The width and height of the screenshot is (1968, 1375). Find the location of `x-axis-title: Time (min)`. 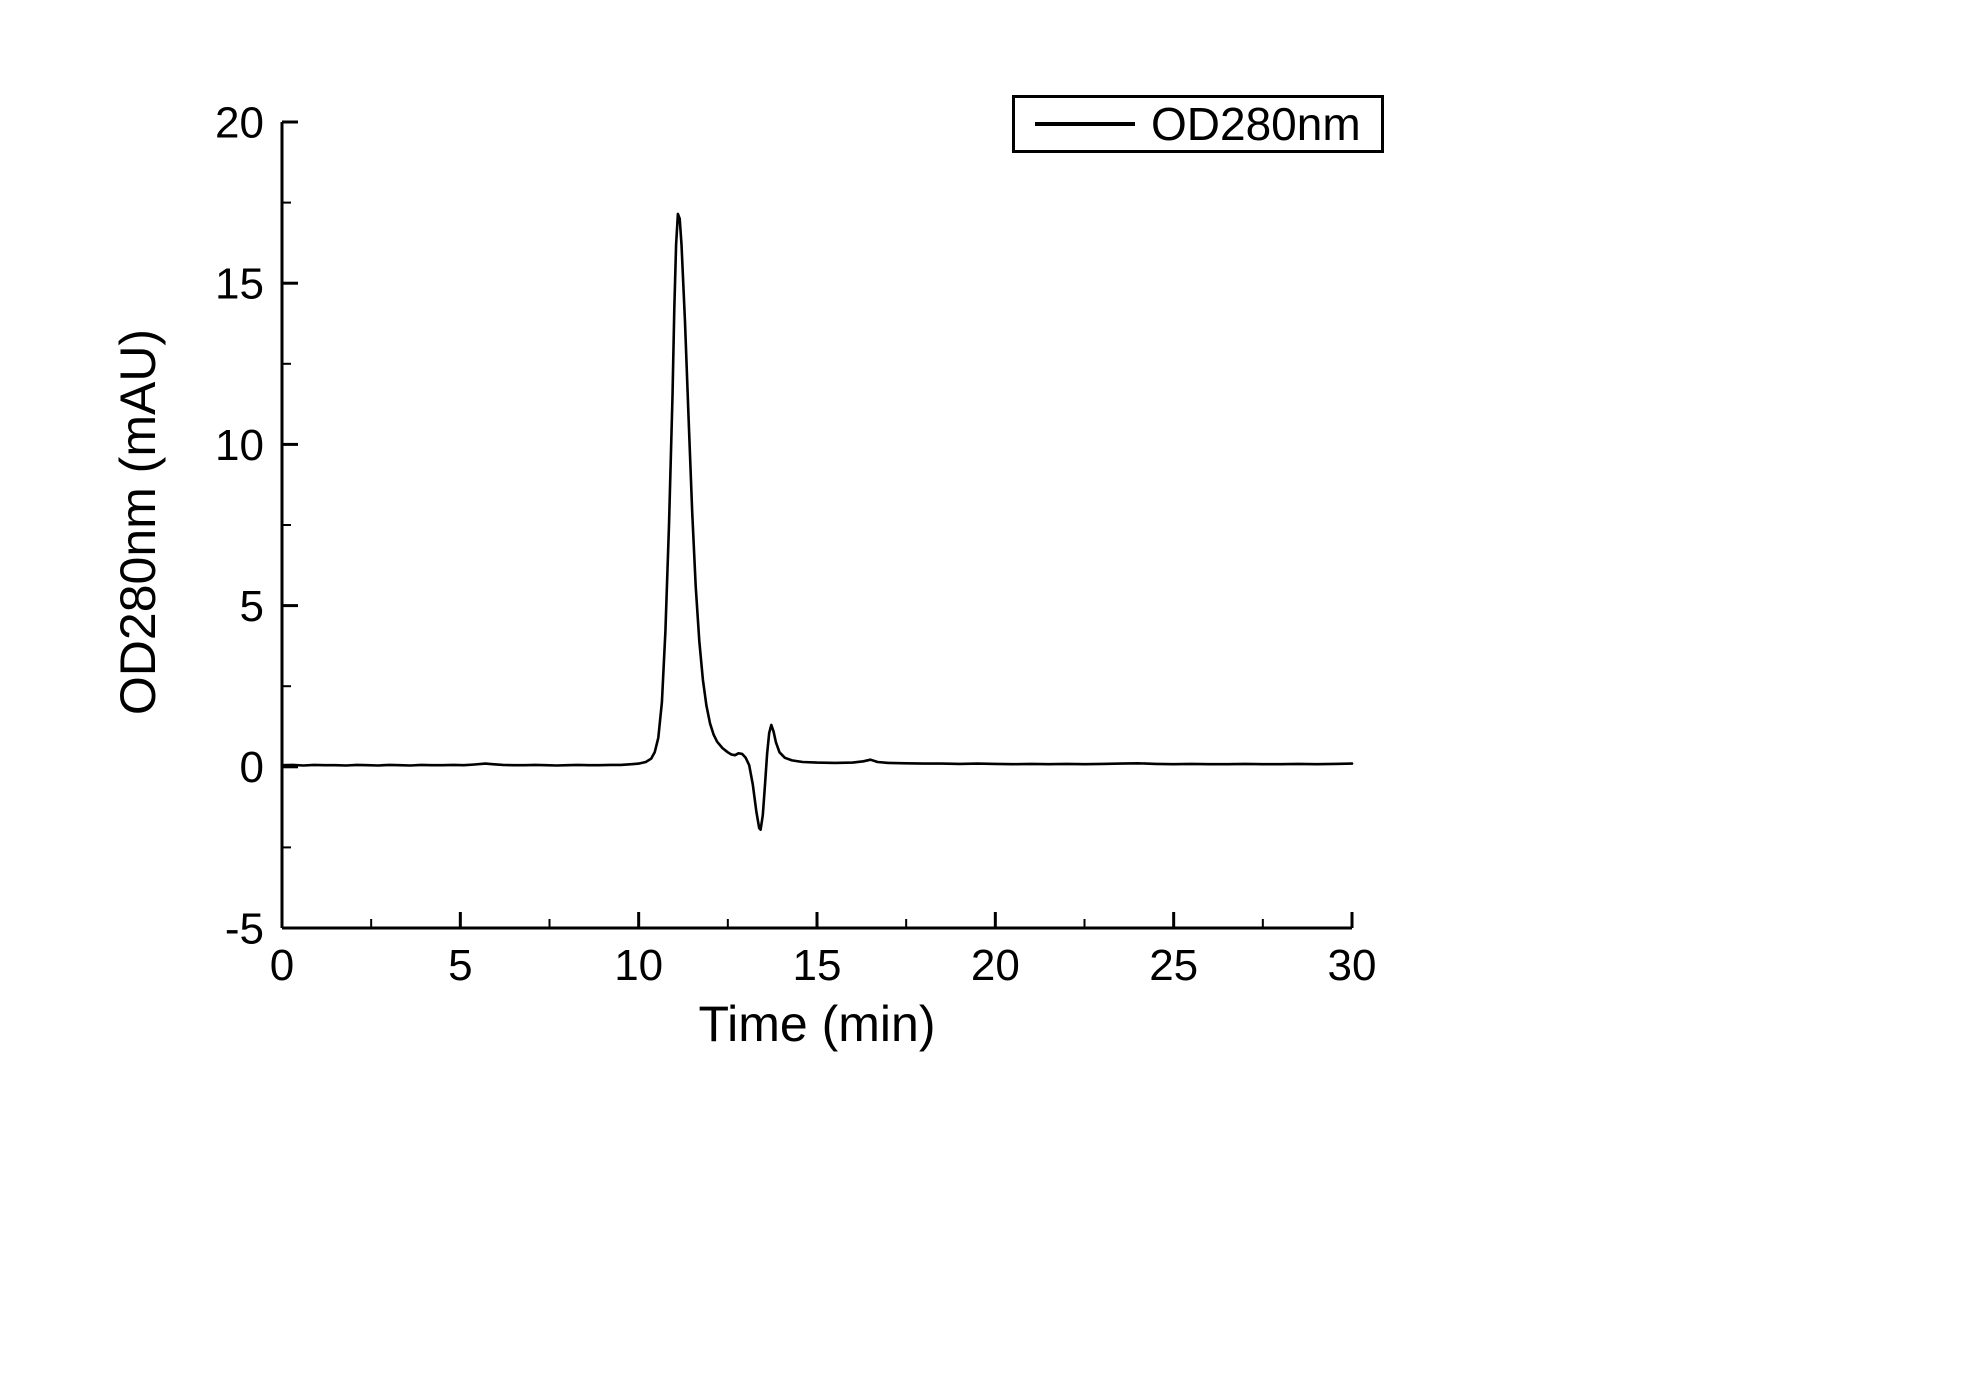

x-axis-title: Time (min) is located at coordinates (817, 1024).